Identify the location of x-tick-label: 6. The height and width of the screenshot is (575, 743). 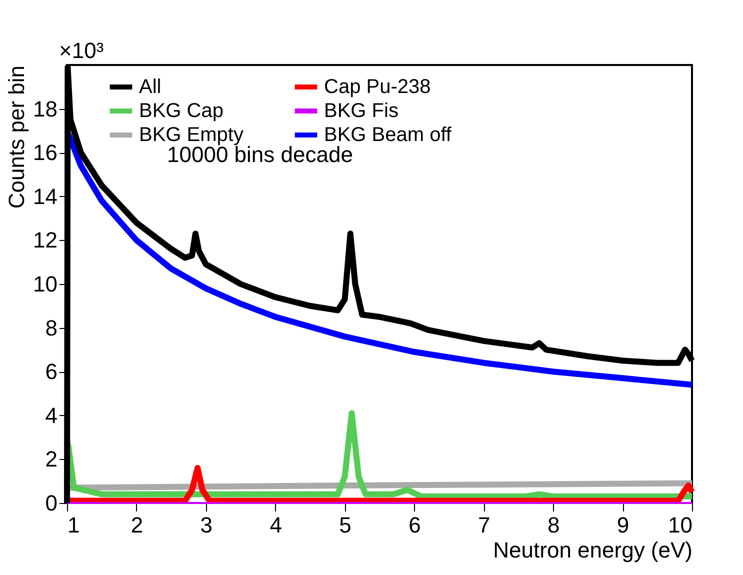
(414, 525).